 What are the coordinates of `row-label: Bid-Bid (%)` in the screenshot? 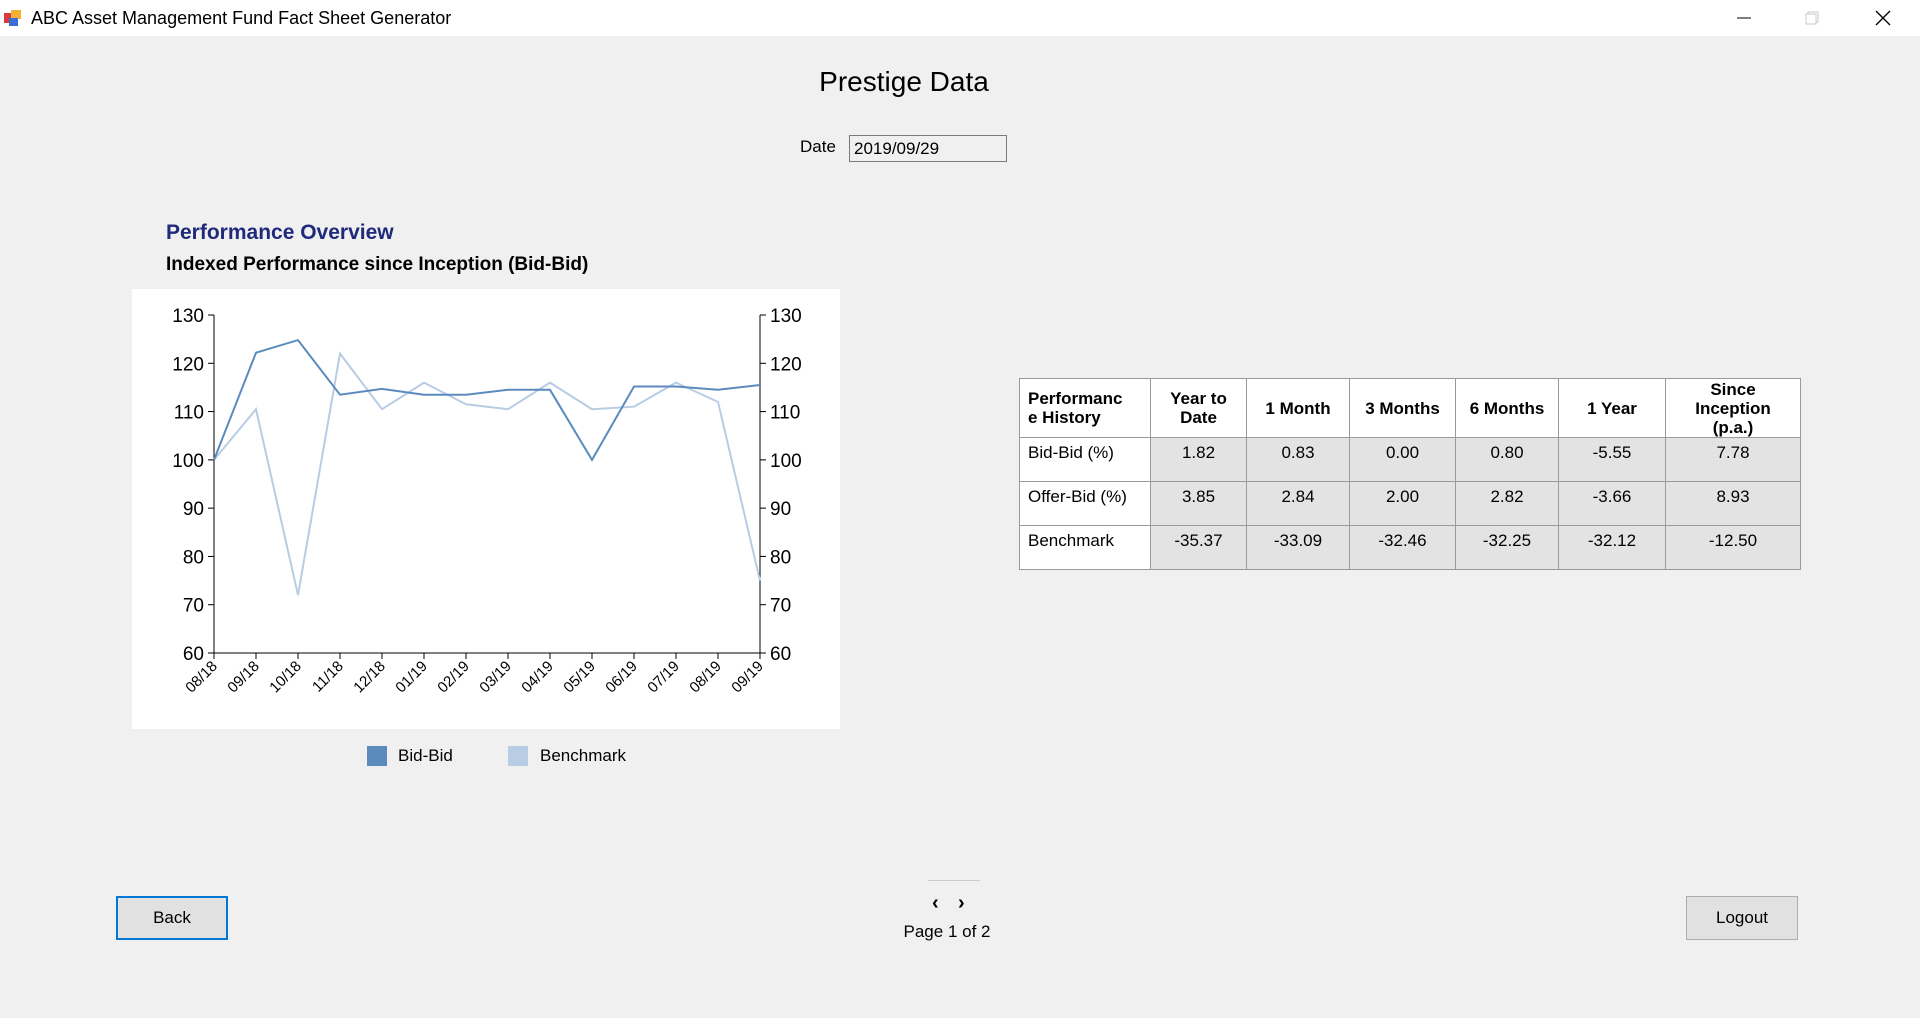 It's located at (1085, 459).